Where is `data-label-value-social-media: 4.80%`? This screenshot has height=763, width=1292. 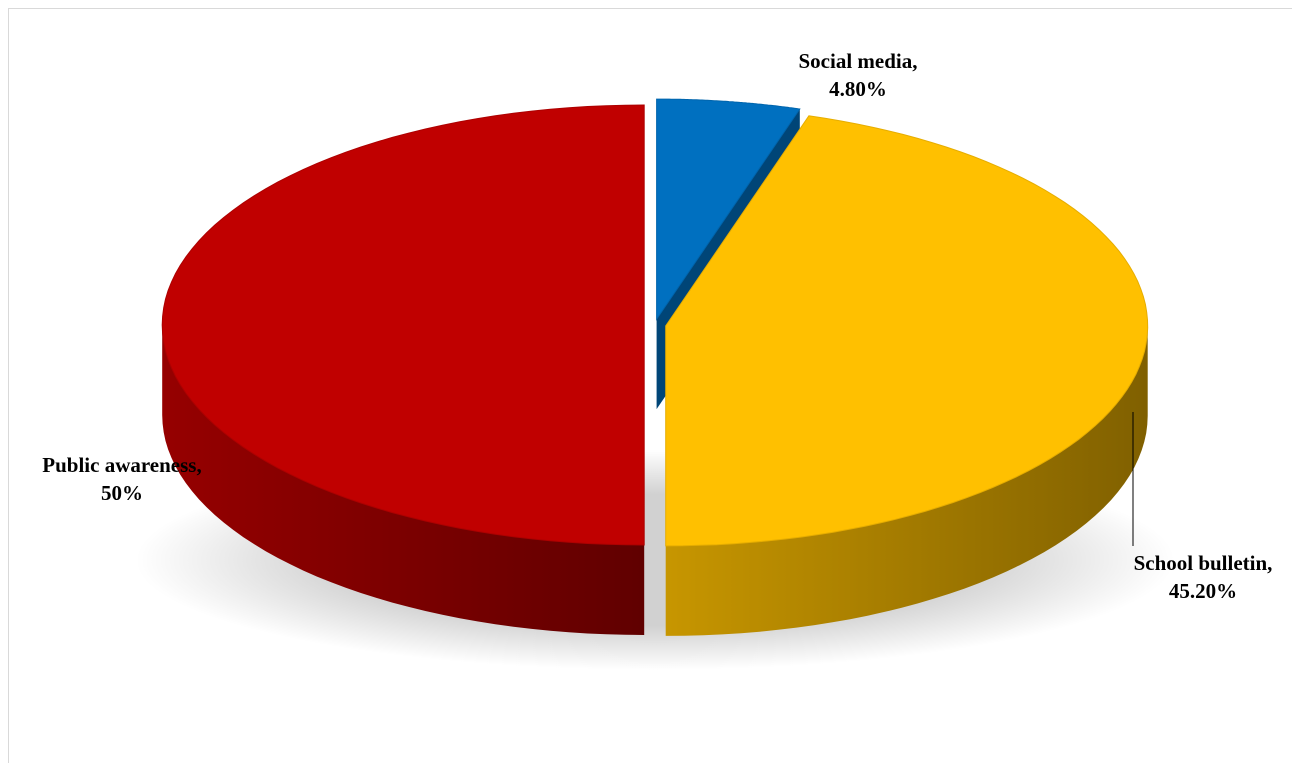 data-label-value-social-media: 4.80% is located at coordinates (858, 89).